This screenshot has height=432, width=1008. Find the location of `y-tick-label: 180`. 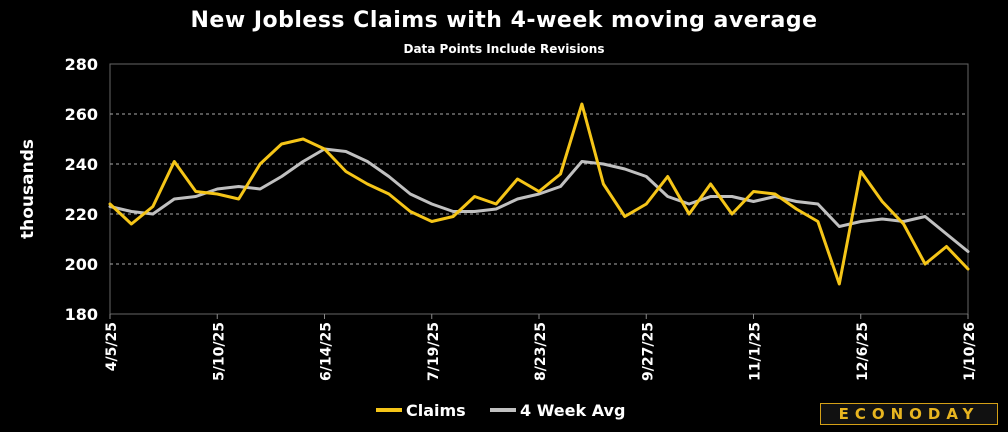

y-tick-label: 180 is located at coordinates (81, 314).